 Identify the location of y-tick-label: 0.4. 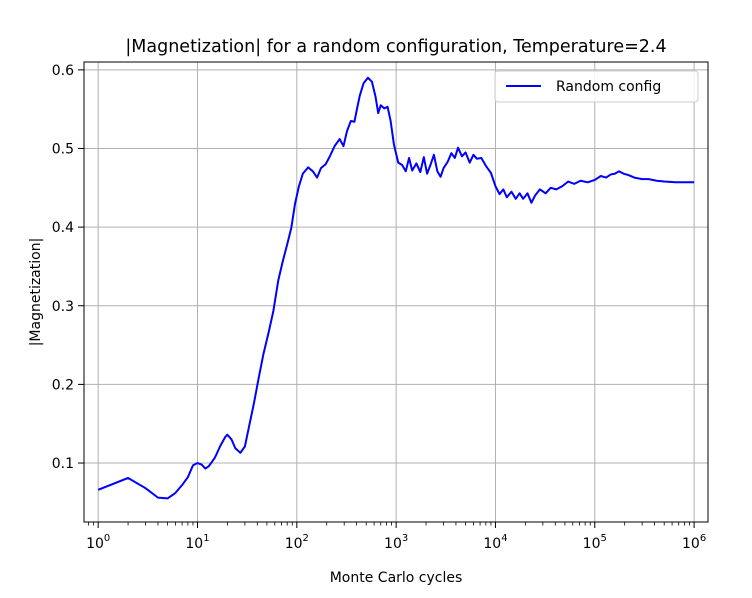
(63, 228).